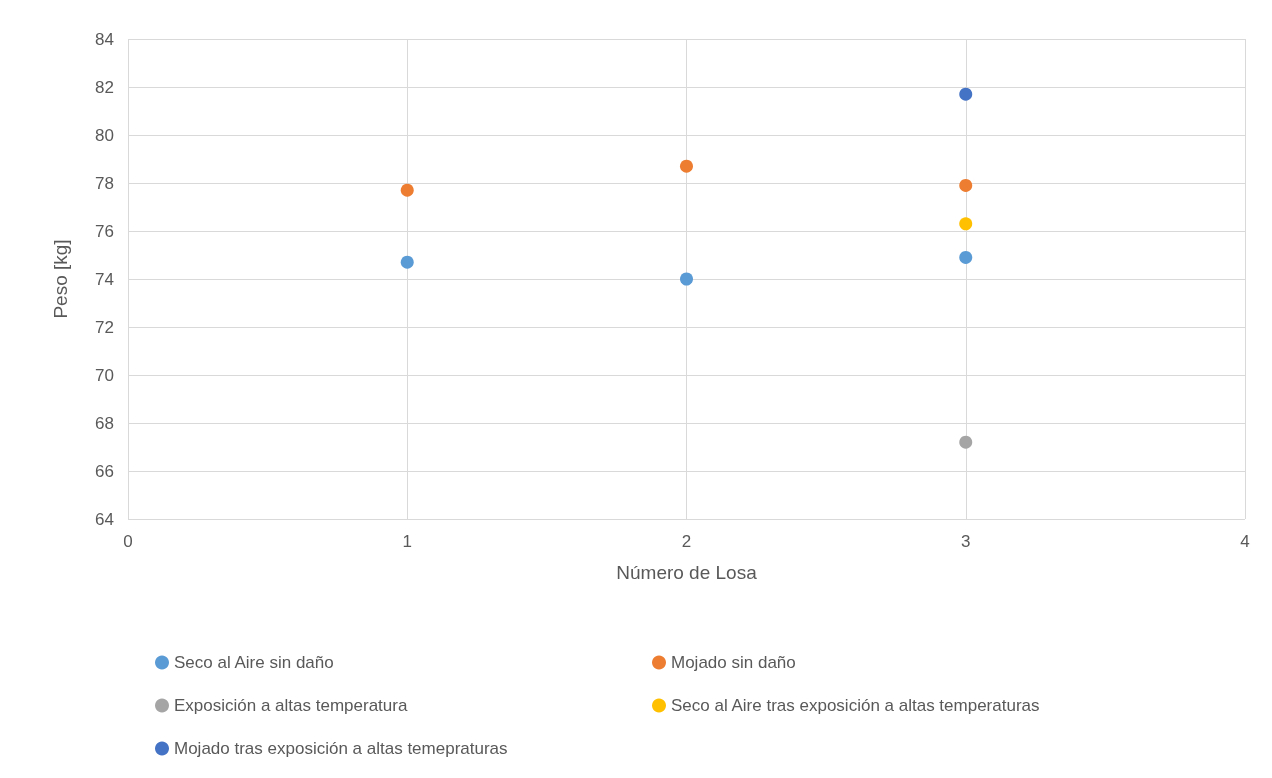  Describe the element at coordinates (60, 279) in the screenshot. I see `y-axis-title: Peso [kg]` at that location.